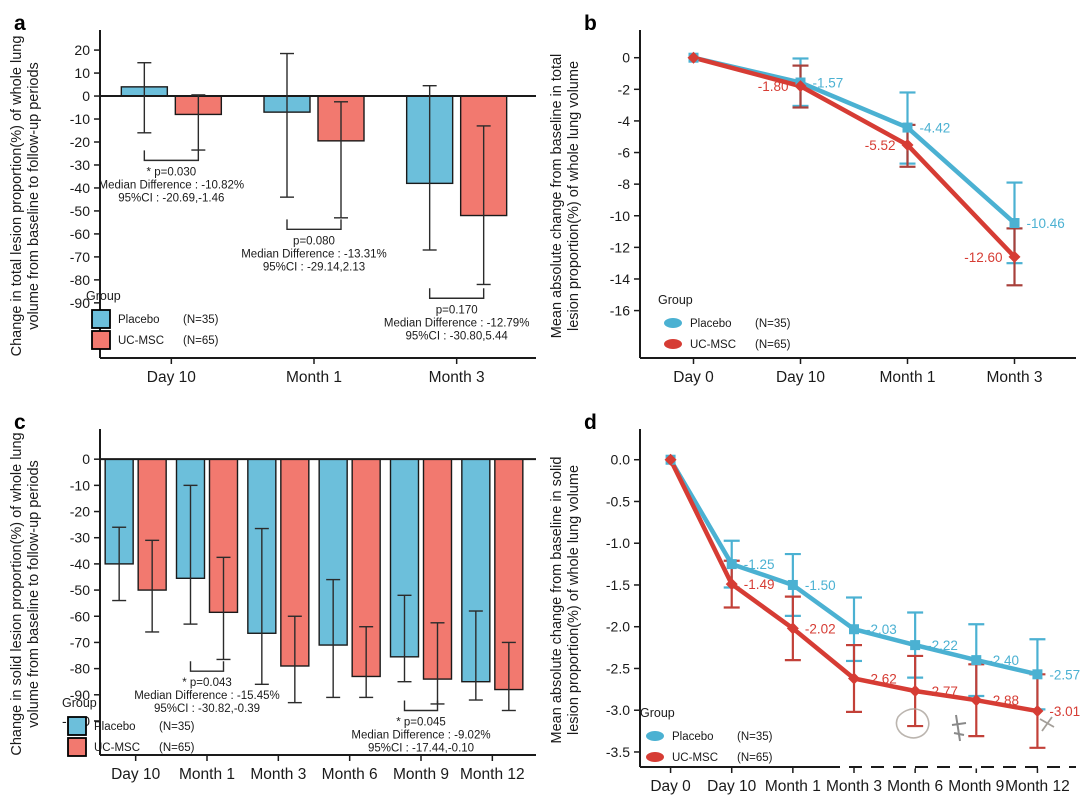  What do you see at coordinates (693, 377) in the screenshot?
I see `x-category-label: Day 0` at bounding box center [693, 377].